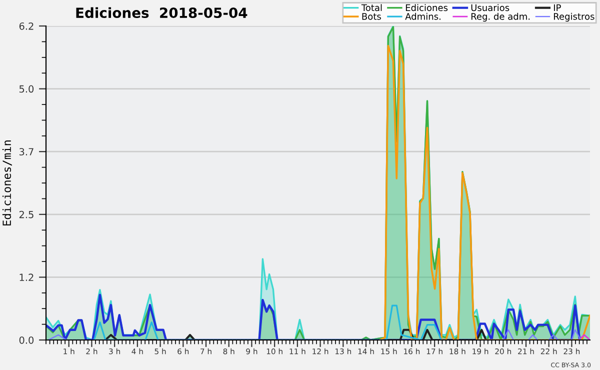 Image resolution: width=600 pixels, height=370 pixels. I want to click on y-tick-label: 5.0, so click(26, 89).